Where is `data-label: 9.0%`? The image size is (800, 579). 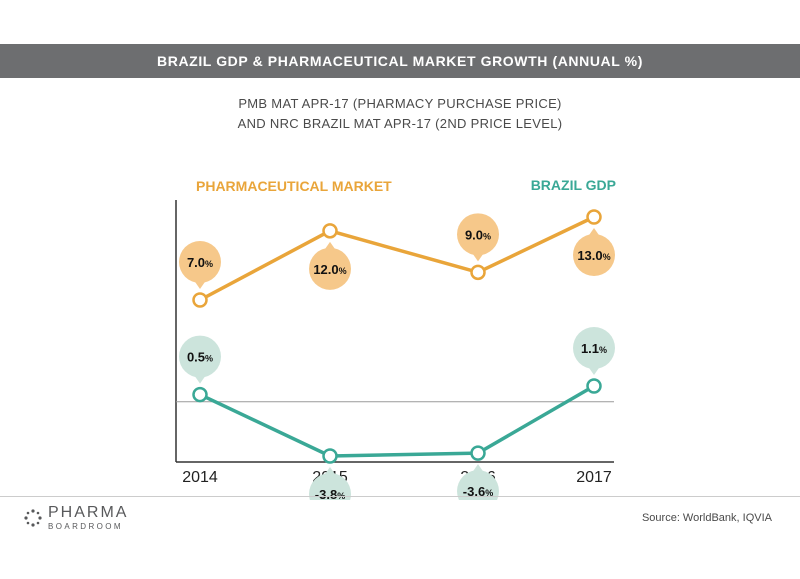 data-label: 9.0% is located at coordinates (478, 234).